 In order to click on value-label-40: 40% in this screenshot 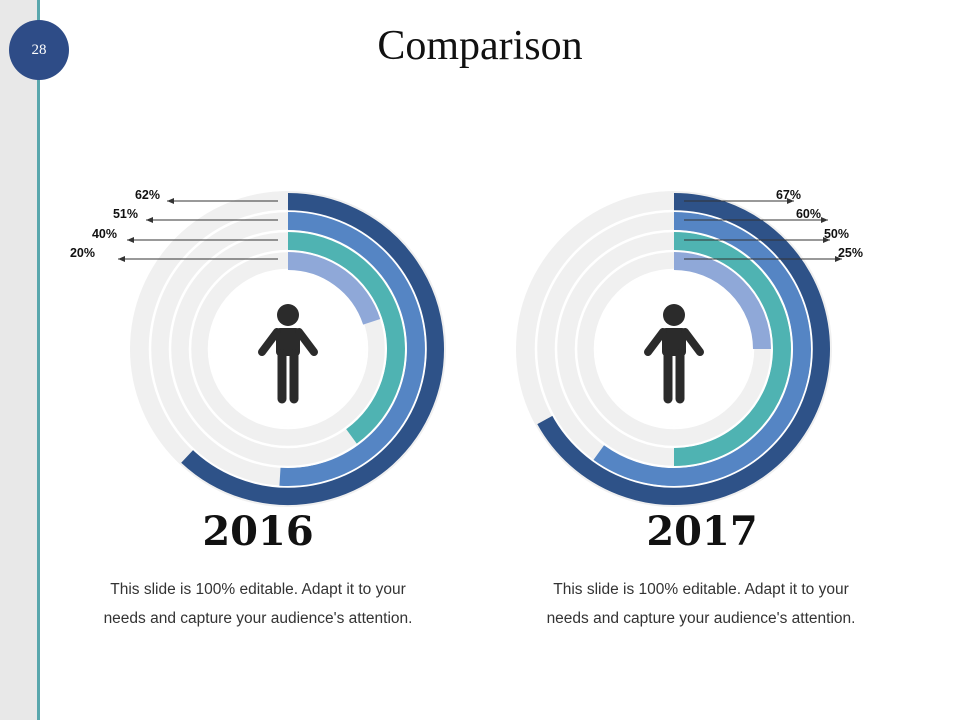, I will do `click(104, 234)`.